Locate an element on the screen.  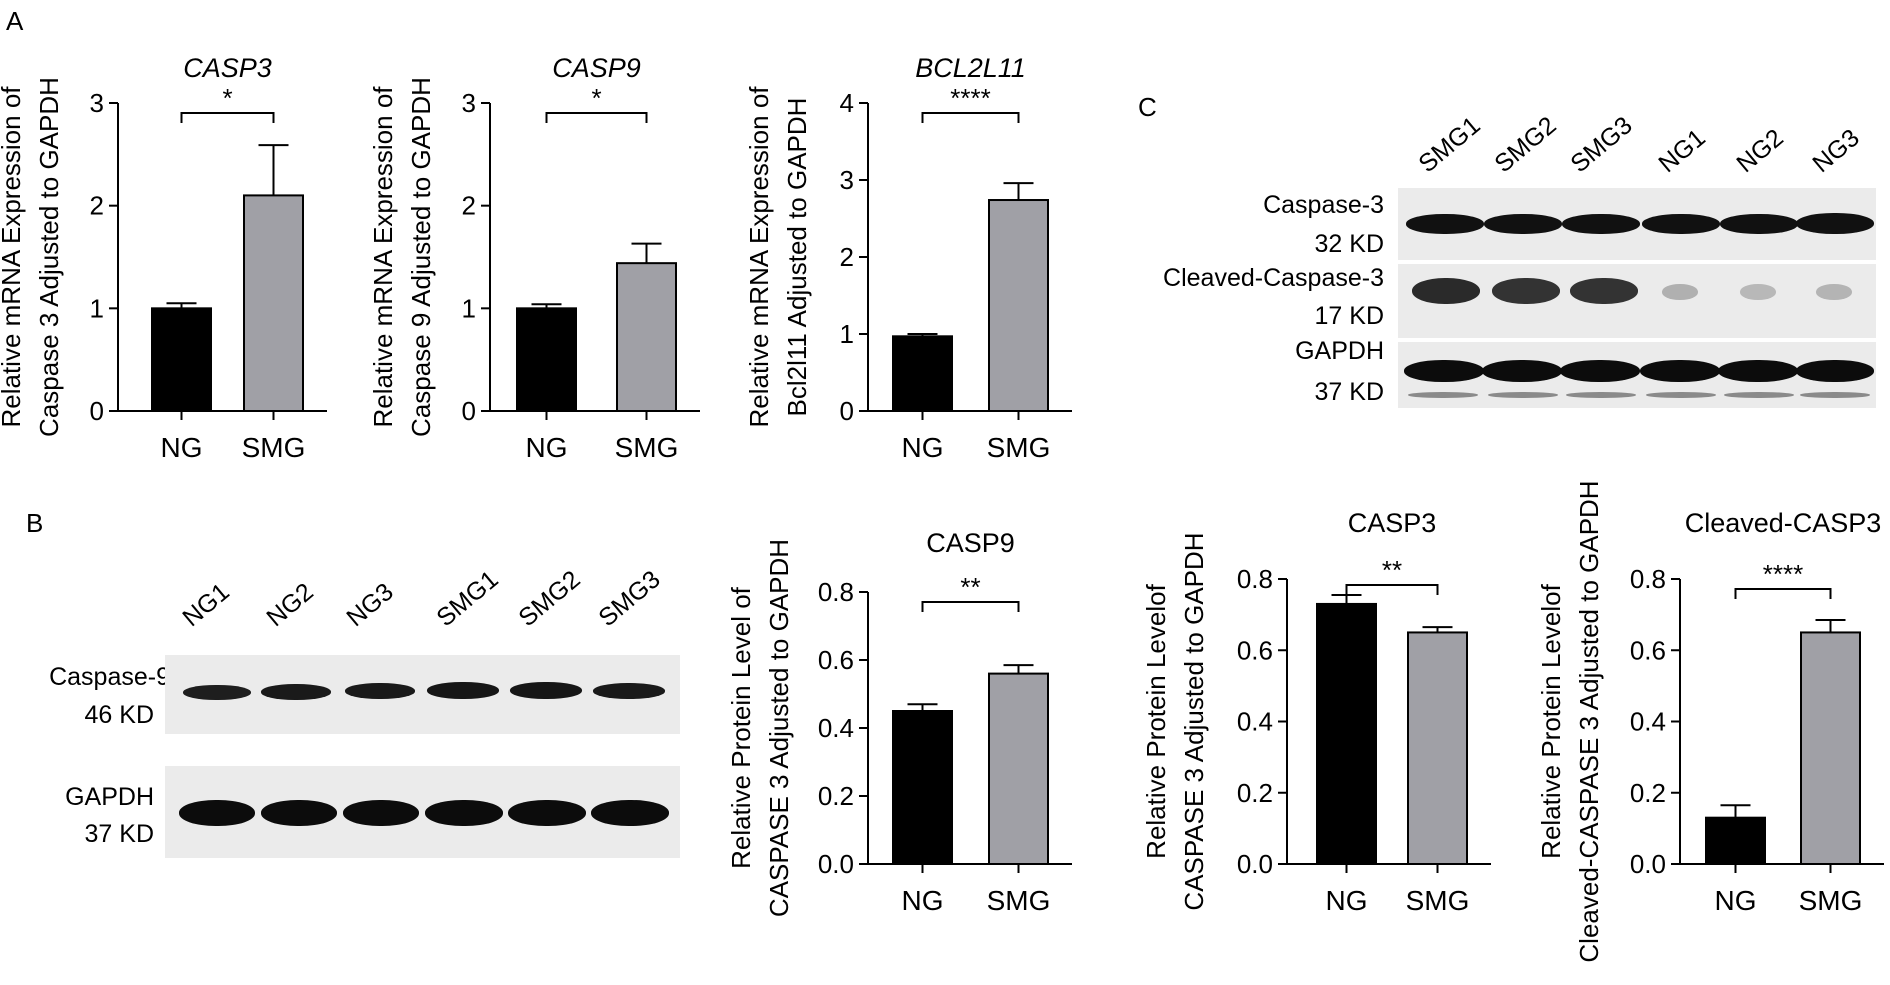
blot-c-size-label: 17 KD is located at coordinates (1349, 316).